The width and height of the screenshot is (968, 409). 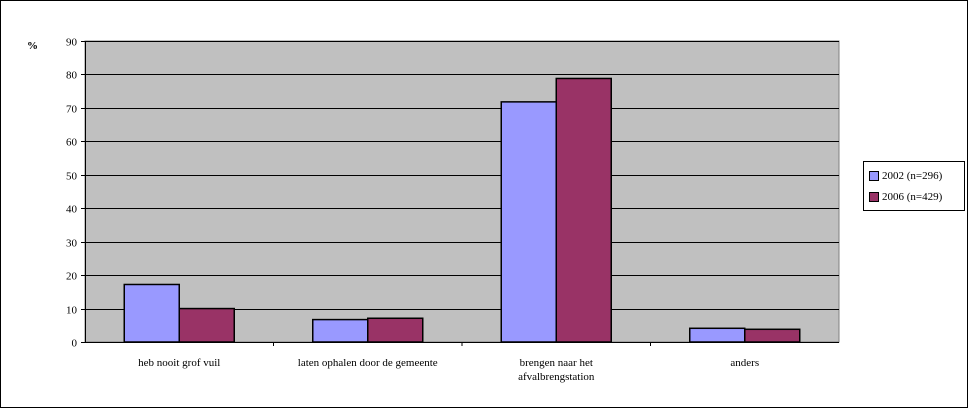 I want to click on legend-item-2006: 2006 (n=429), so click(x=905, y=197).